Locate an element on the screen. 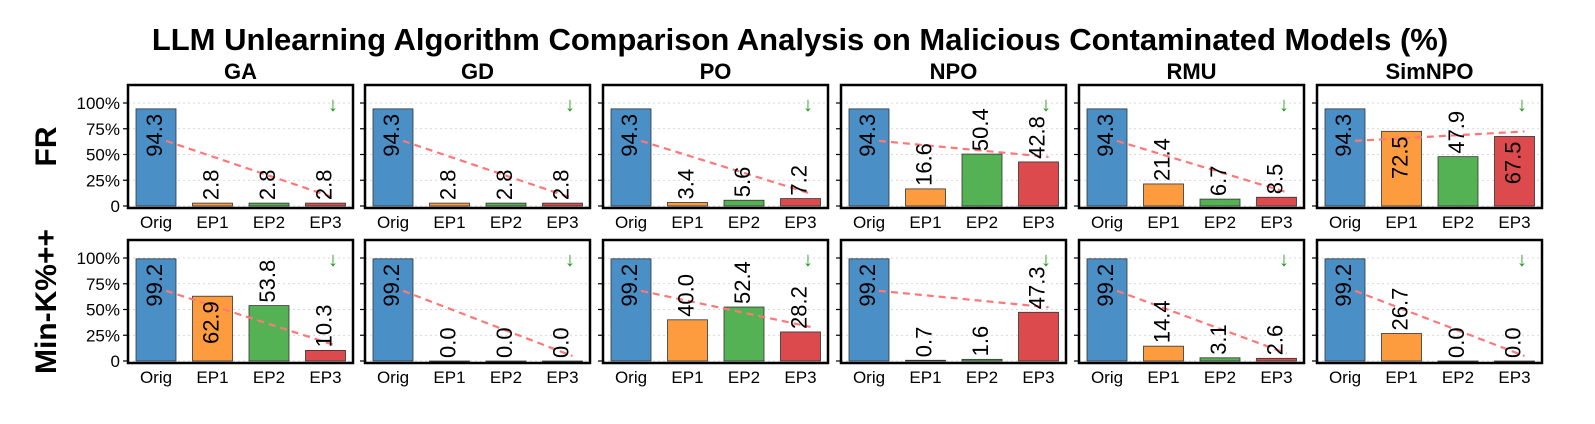  value-label: 52.4 is located at coordinates (742, 282).